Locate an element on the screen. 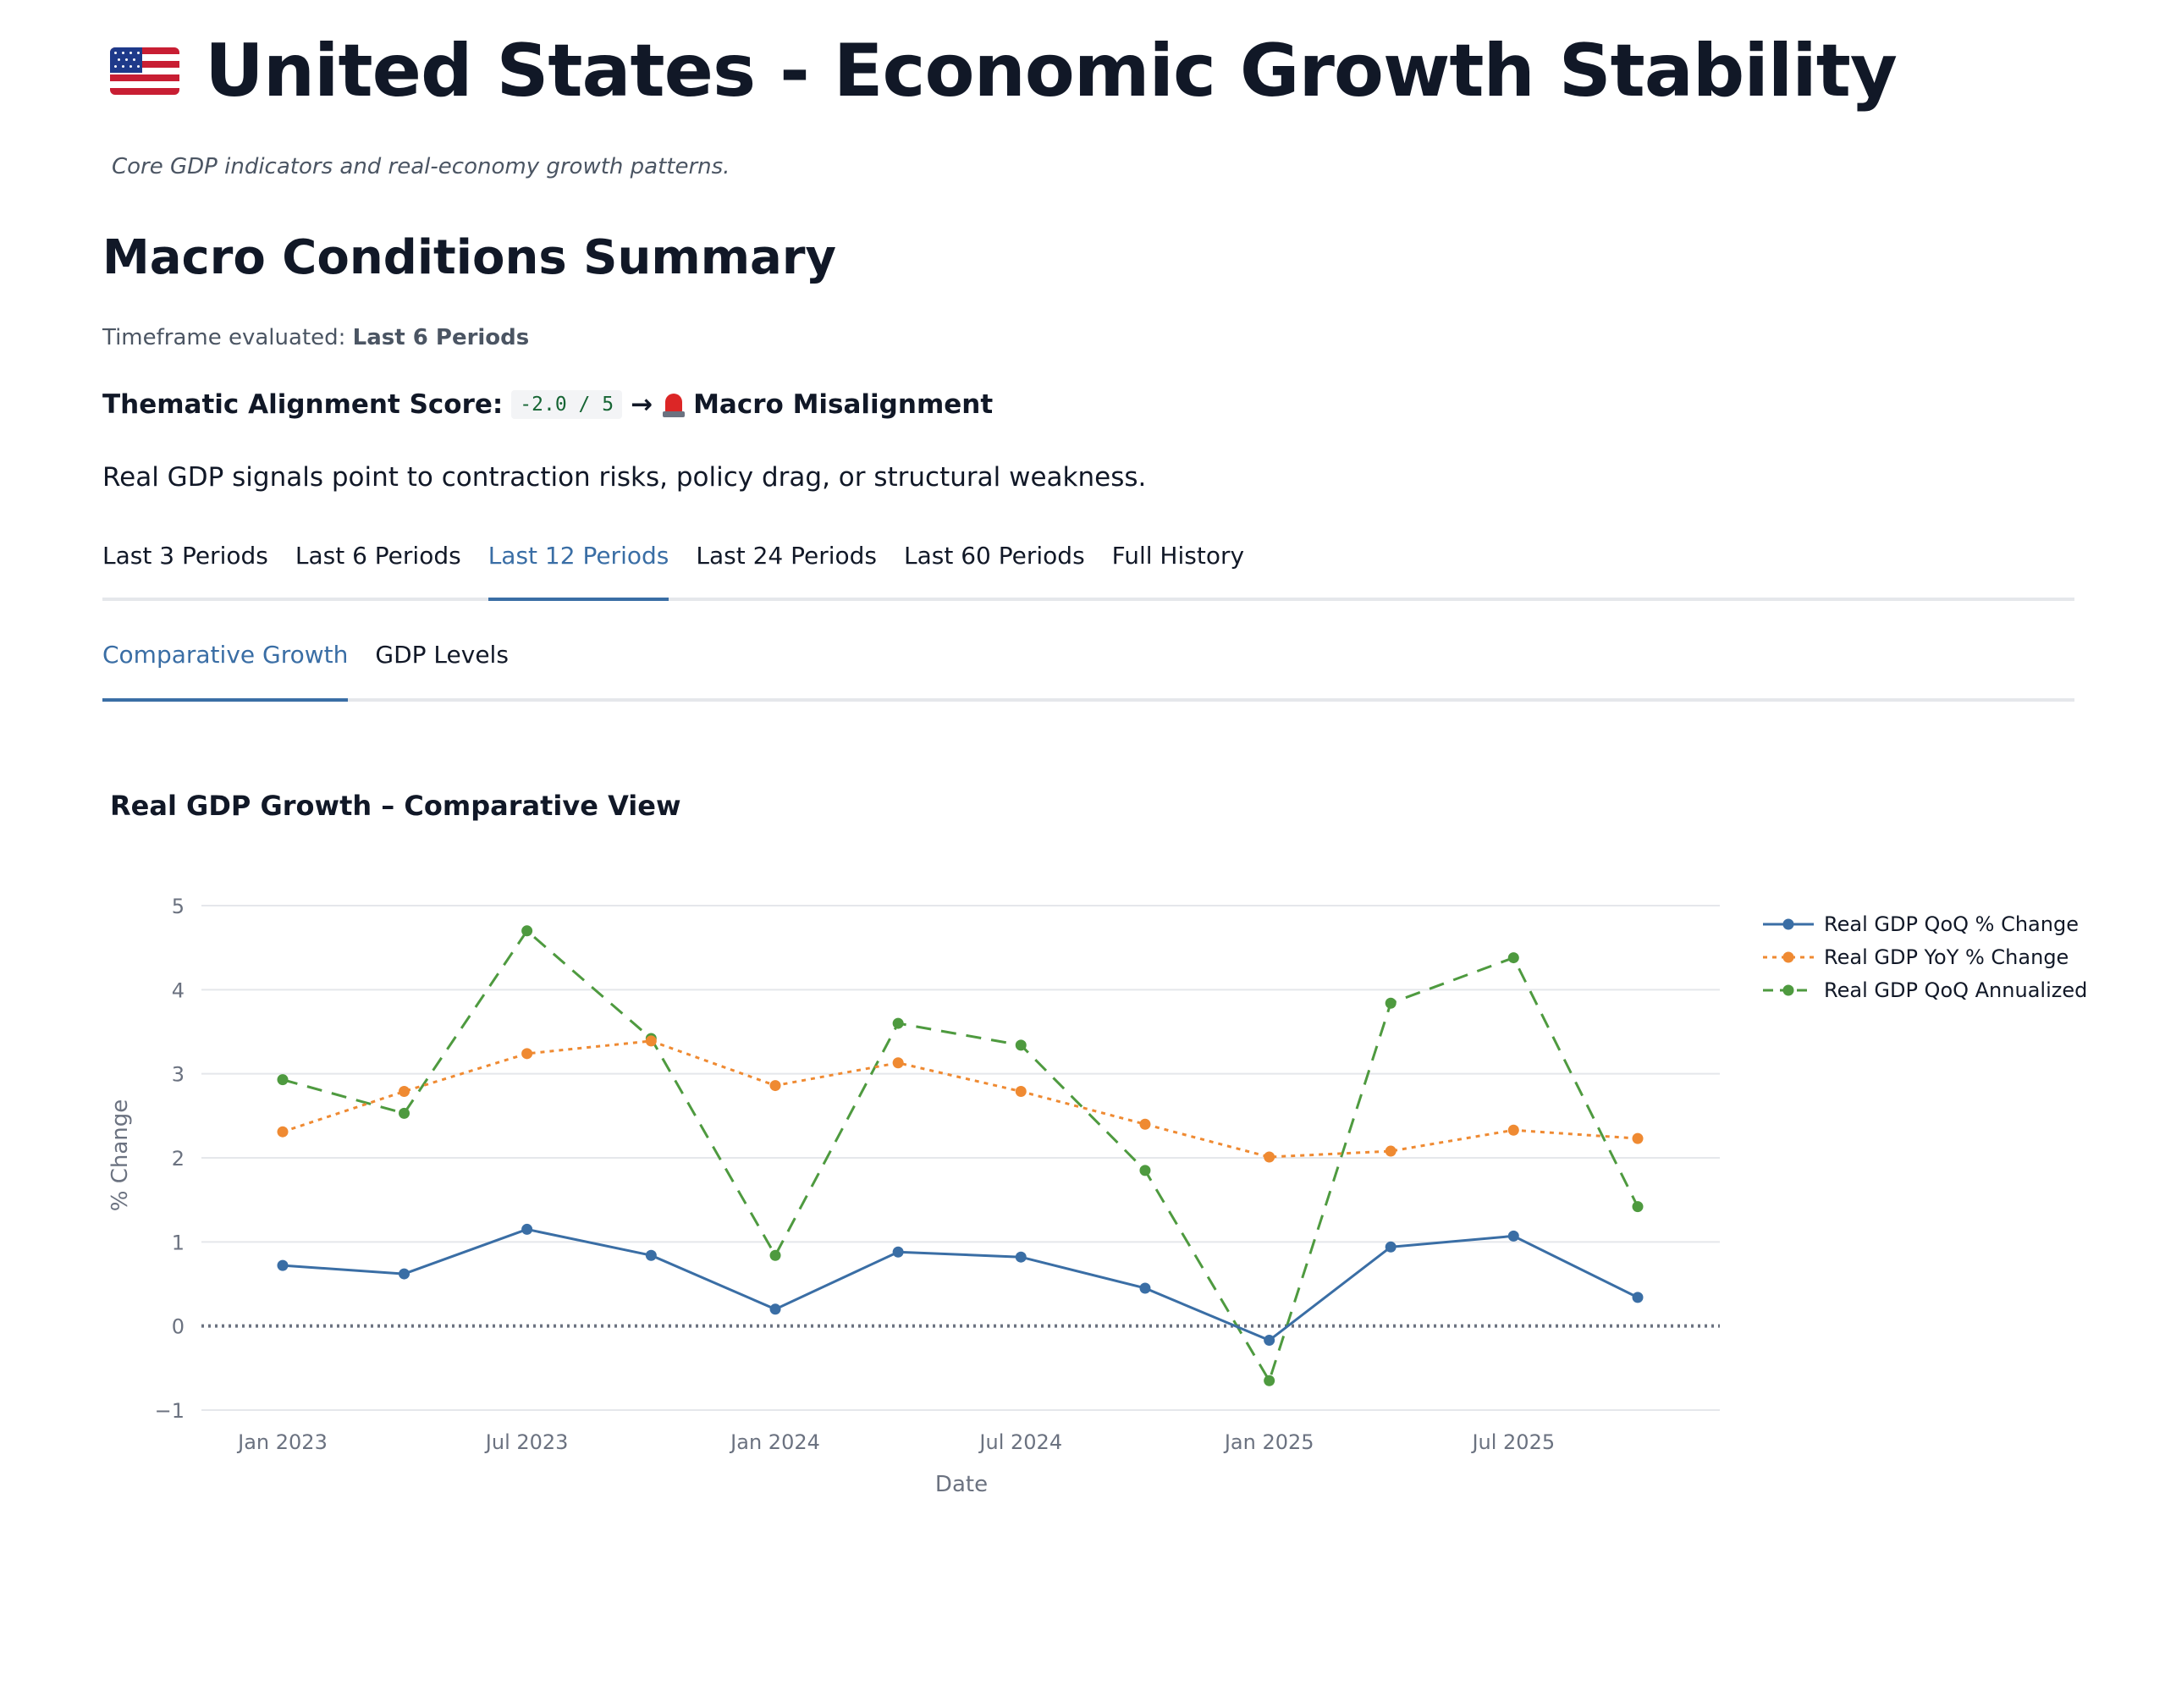 Image resolution: width=2165 pixels, height=1708 pixels. tab-last-3-periods: Last 3 Periods is located at coordinates (185, 556).